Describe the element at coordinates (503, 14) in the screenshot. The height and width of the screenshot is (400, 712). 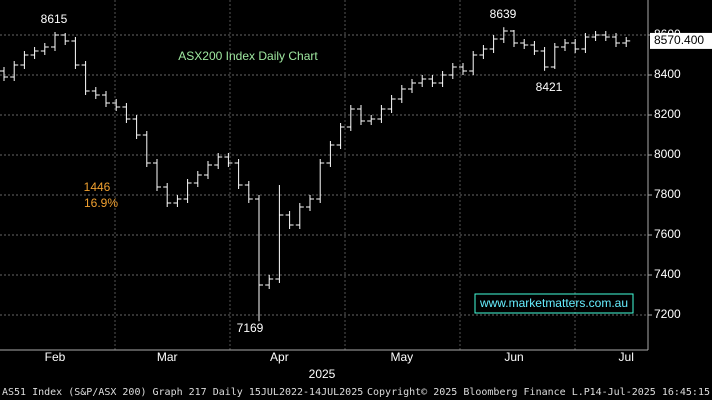
I see `annotation: 8639` at that location.